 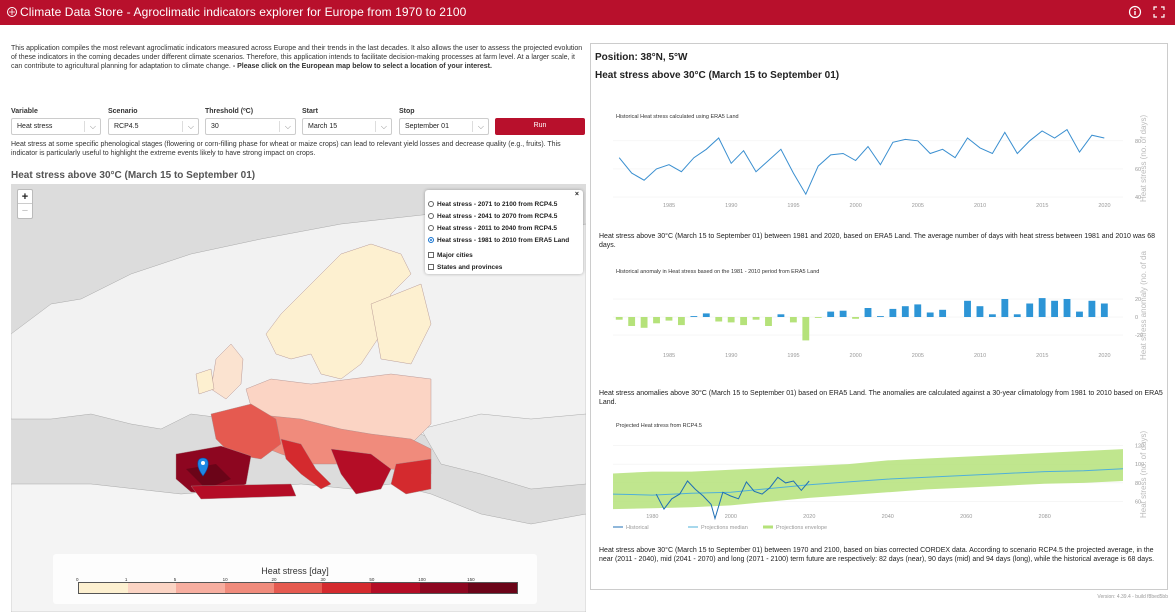 What do you see at coordinates (470, 267) in the screenshot?
I see `overlay-label: States and provinces` at bounding box center [470, 267].